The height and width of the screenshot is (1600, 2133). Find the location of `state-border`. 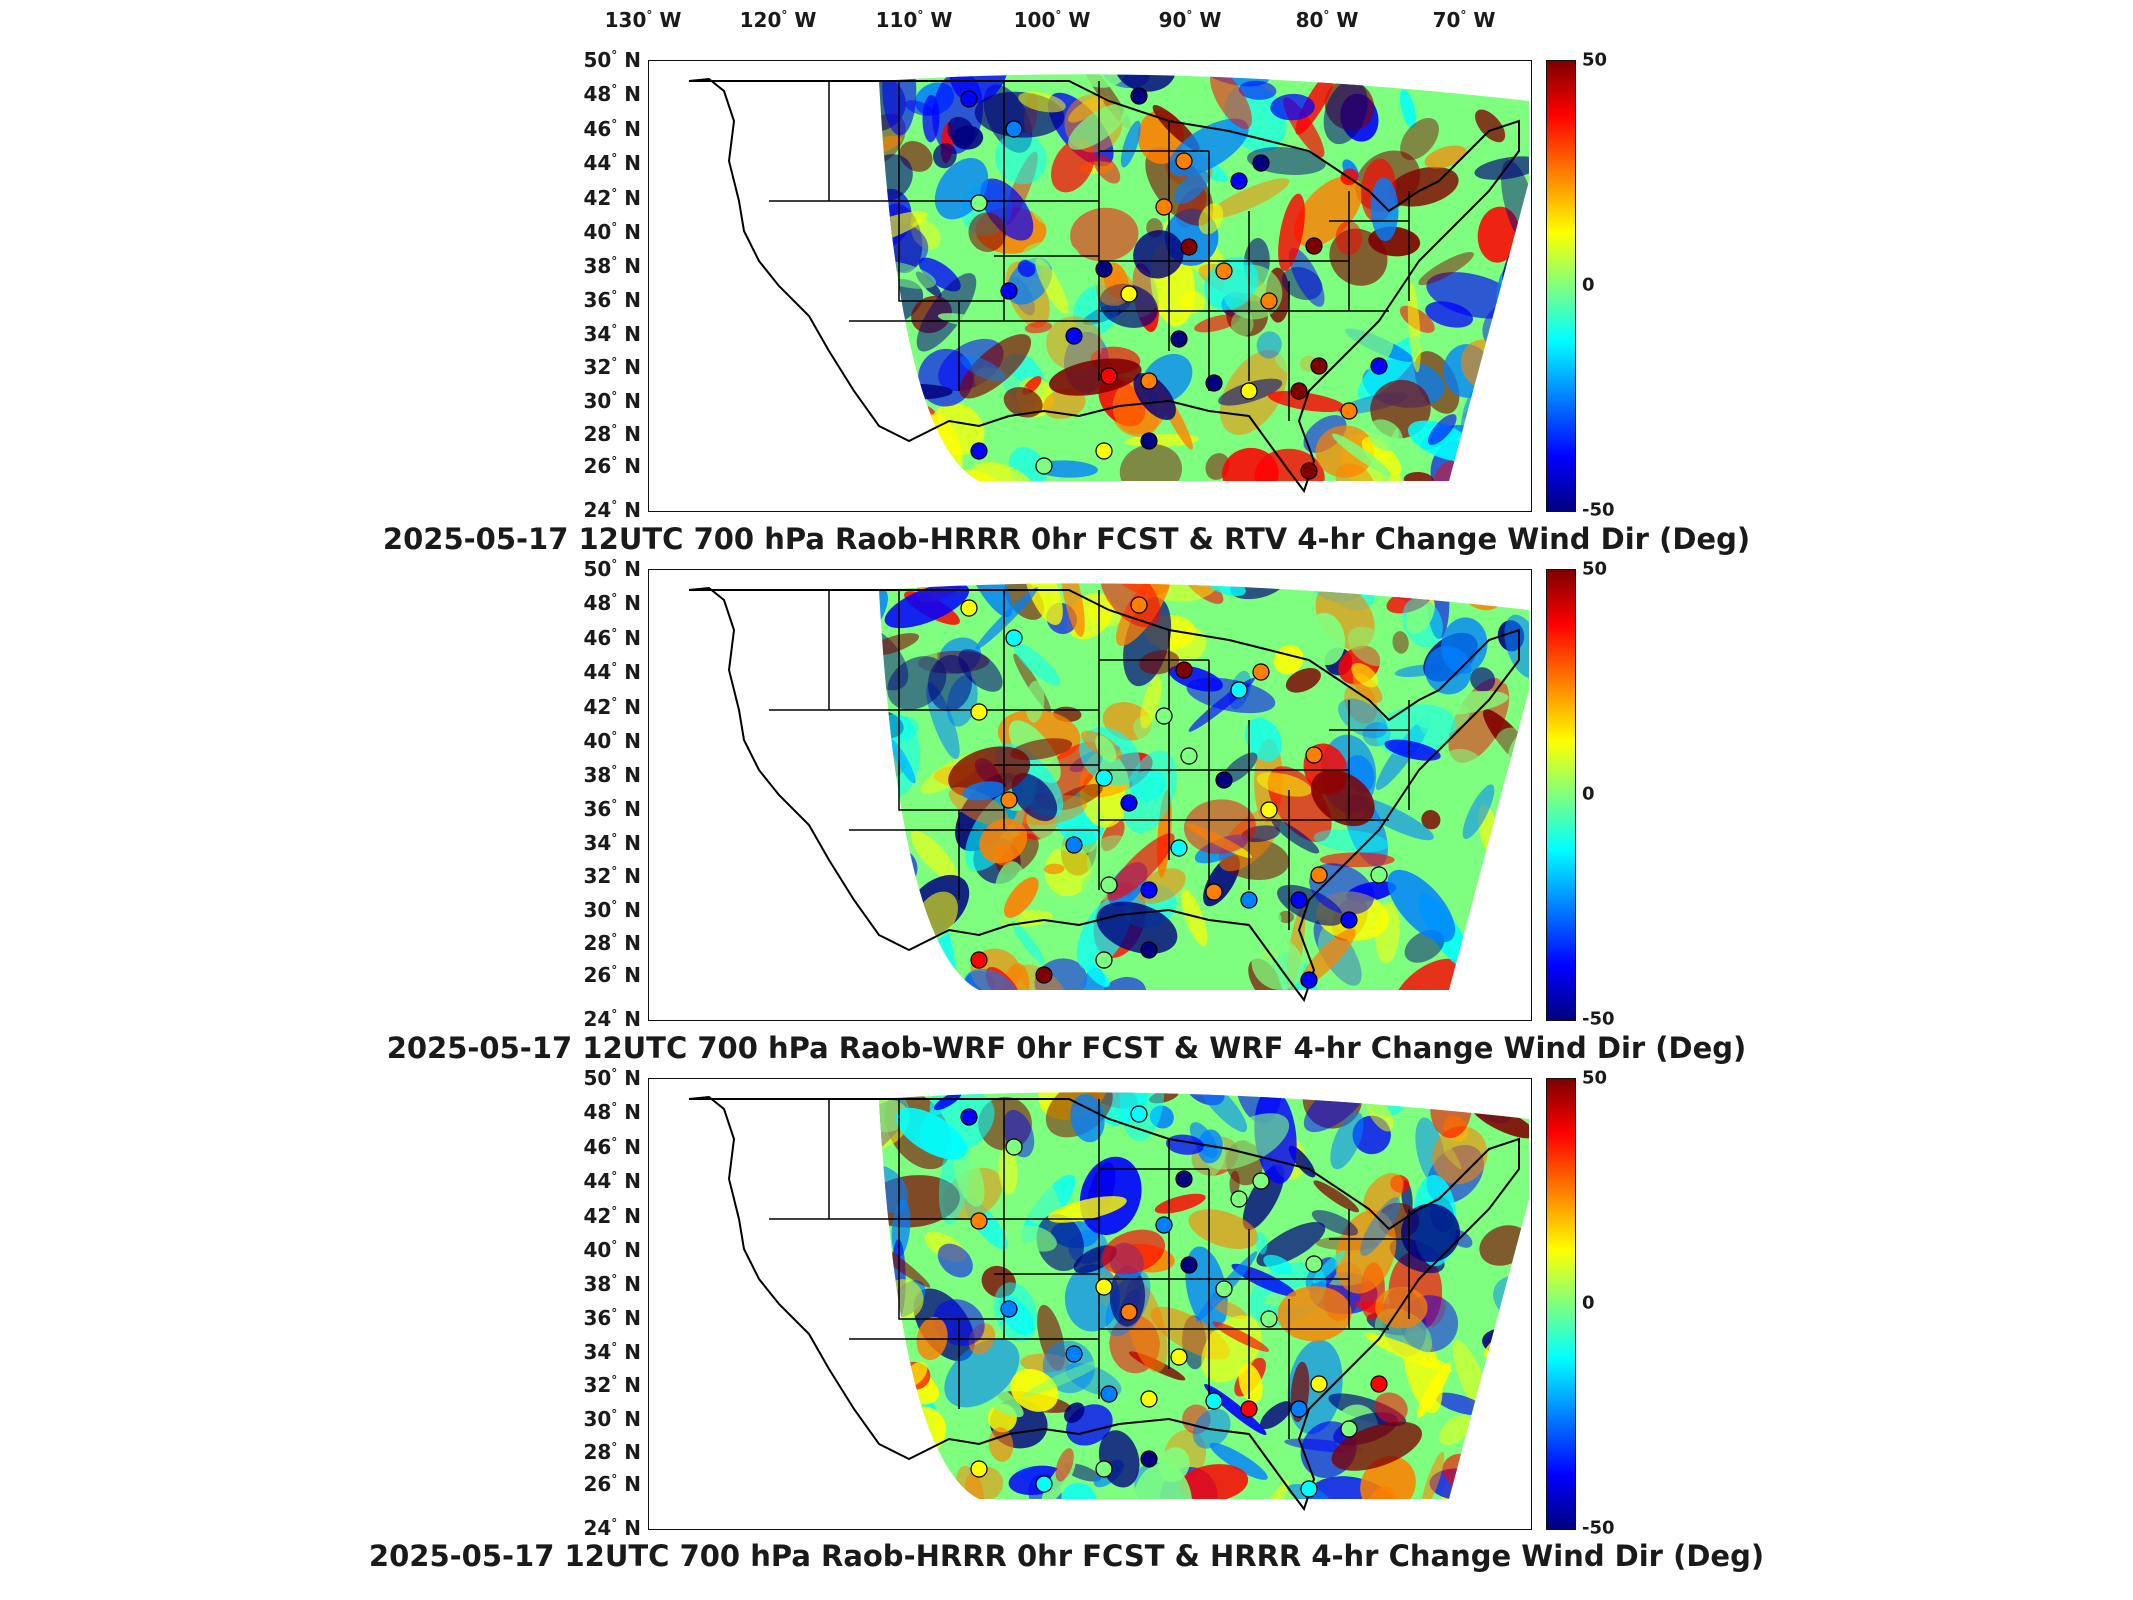

state-border is located at coordinates (951, 760).